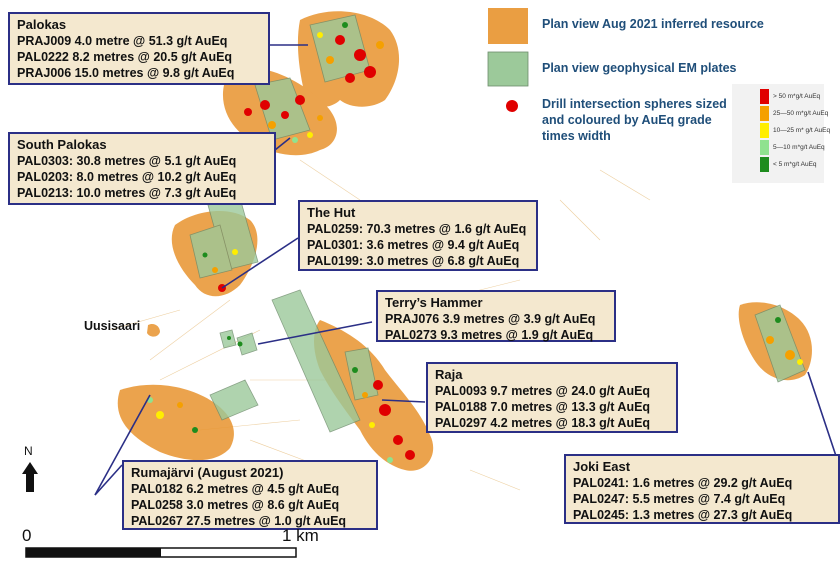 The height and width of the screenshot is (566, 840). I want to click on callout-intercept-line: PAL0301: 3.6 metres @ 9.4 g/t AuEq, so click(413, 245).